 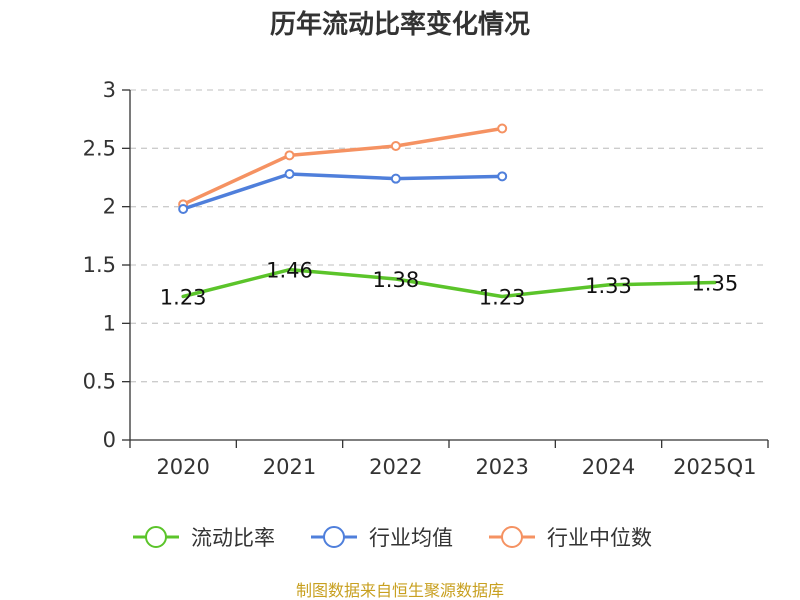 What do you see at coordinates (233, 538) in the screenshot?
I see `legend-label: 流动比率` at bounding box center [233, 538].